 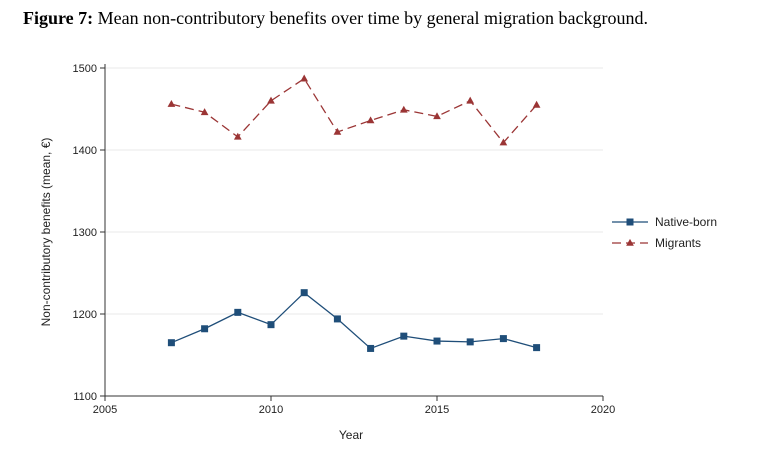 I want to click on y-tick-label: 1500, so click(x=85, y=69).